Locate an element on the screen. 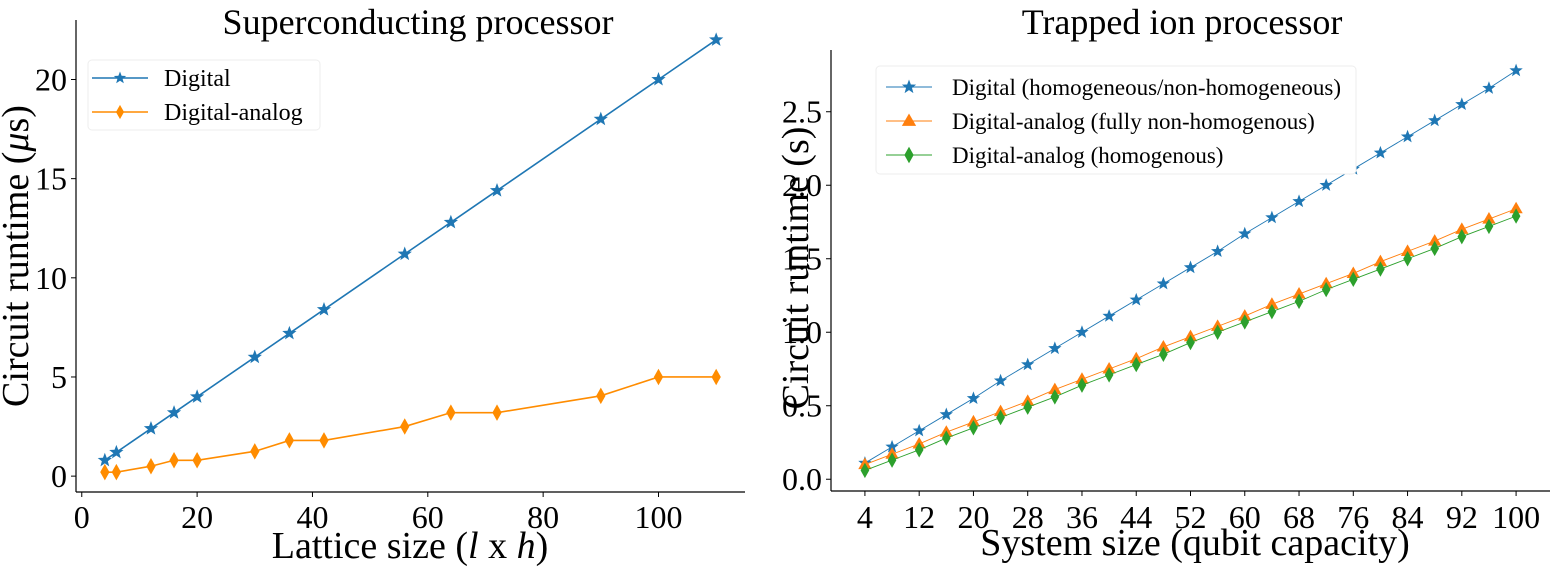 This screenshot has height=571, width=1558. x-tick-label: 0 is located at coordinates (82, 517).